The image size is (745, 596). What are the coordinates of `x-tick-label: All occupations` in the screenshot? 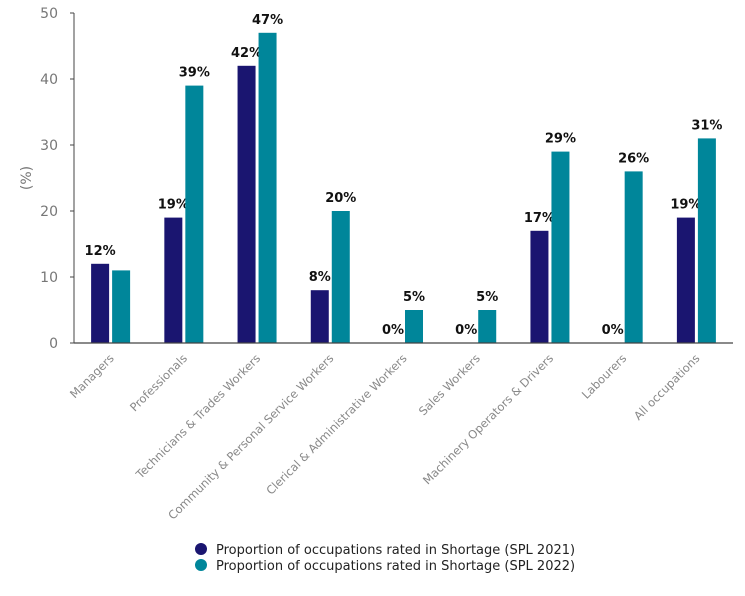 It's located at (667, 387).